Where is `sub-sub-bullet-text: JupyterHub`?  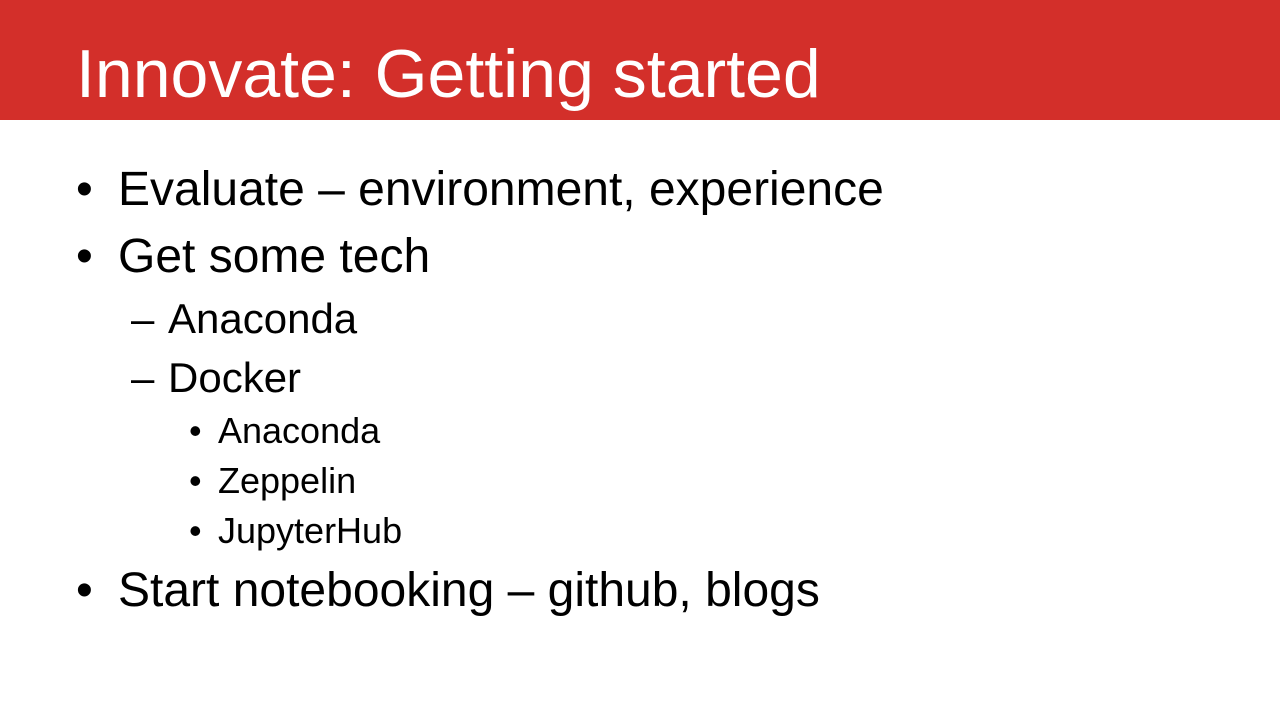
sub-sub-bullet-text: JupyterHub is located at coordinates (310, 530).